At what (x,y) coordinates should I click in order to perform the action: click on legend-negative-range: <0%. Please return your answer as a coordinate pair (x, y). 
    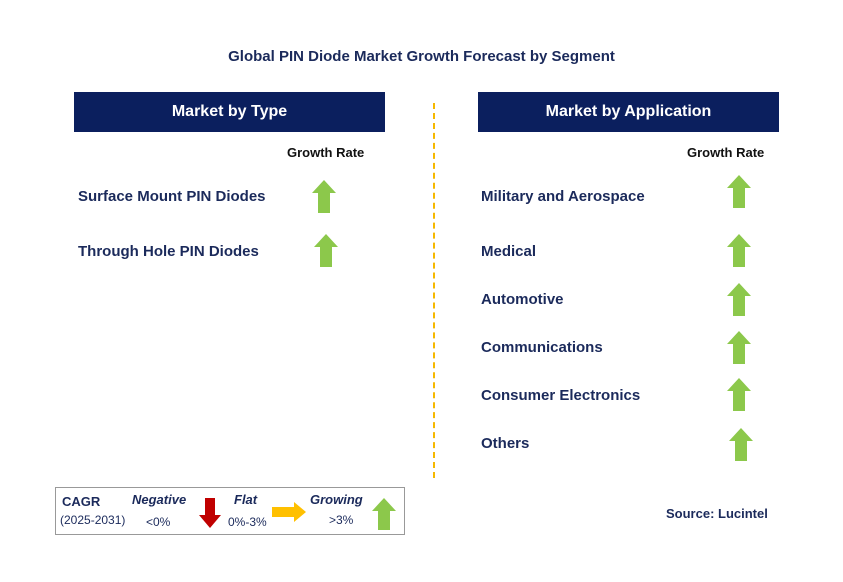
    Looking at the image, I should click on (158, 522).